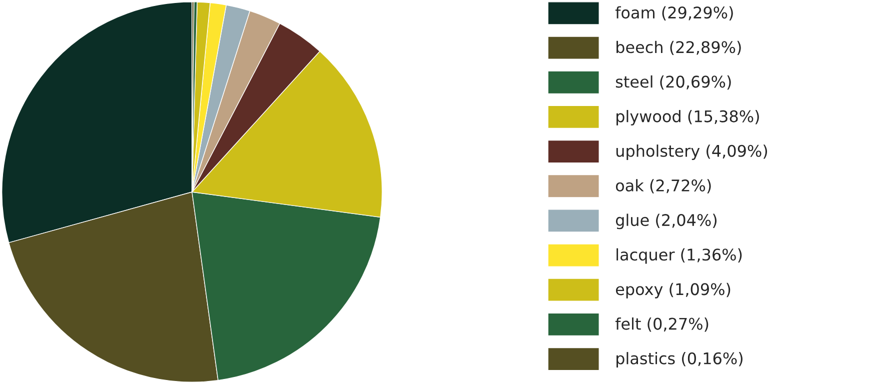  Describe the element at coordinates (666, 222) in the screenshot. I see `legend-label: glue (2,04%)` at that location.